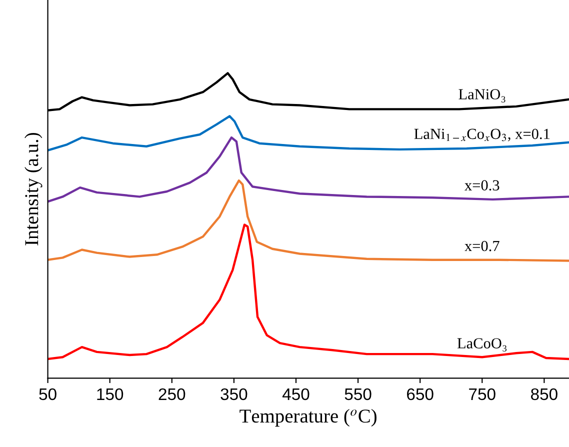 Image resolution: width=569 pixels, height=447 pixels. What do you see at coordinates (172, 394) in the screenshot?
I see `x-tick-label: 250` at bounding box center [172, 394].